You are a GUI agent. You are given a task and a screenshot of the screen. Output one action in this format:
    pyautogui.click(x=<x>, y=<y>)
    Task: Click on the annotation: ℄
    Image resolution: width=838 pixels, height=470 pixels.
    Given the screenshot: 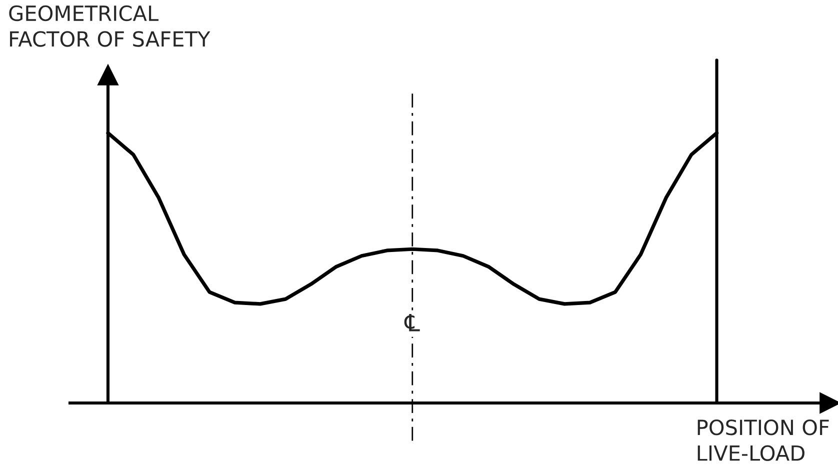 What is the action you would take?
    pyautogui.click(x=412, y=323)
    